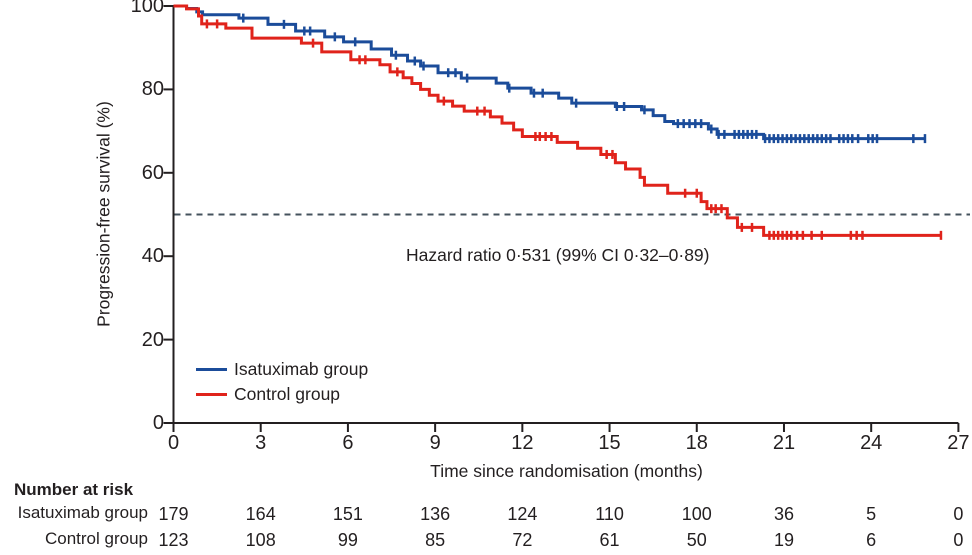 This screenshot has height=555, width=972. What do you see at coordinates (152, 256) in the screenshot?
I see `y-tick-label: 40` at bounding box center [152, 256].